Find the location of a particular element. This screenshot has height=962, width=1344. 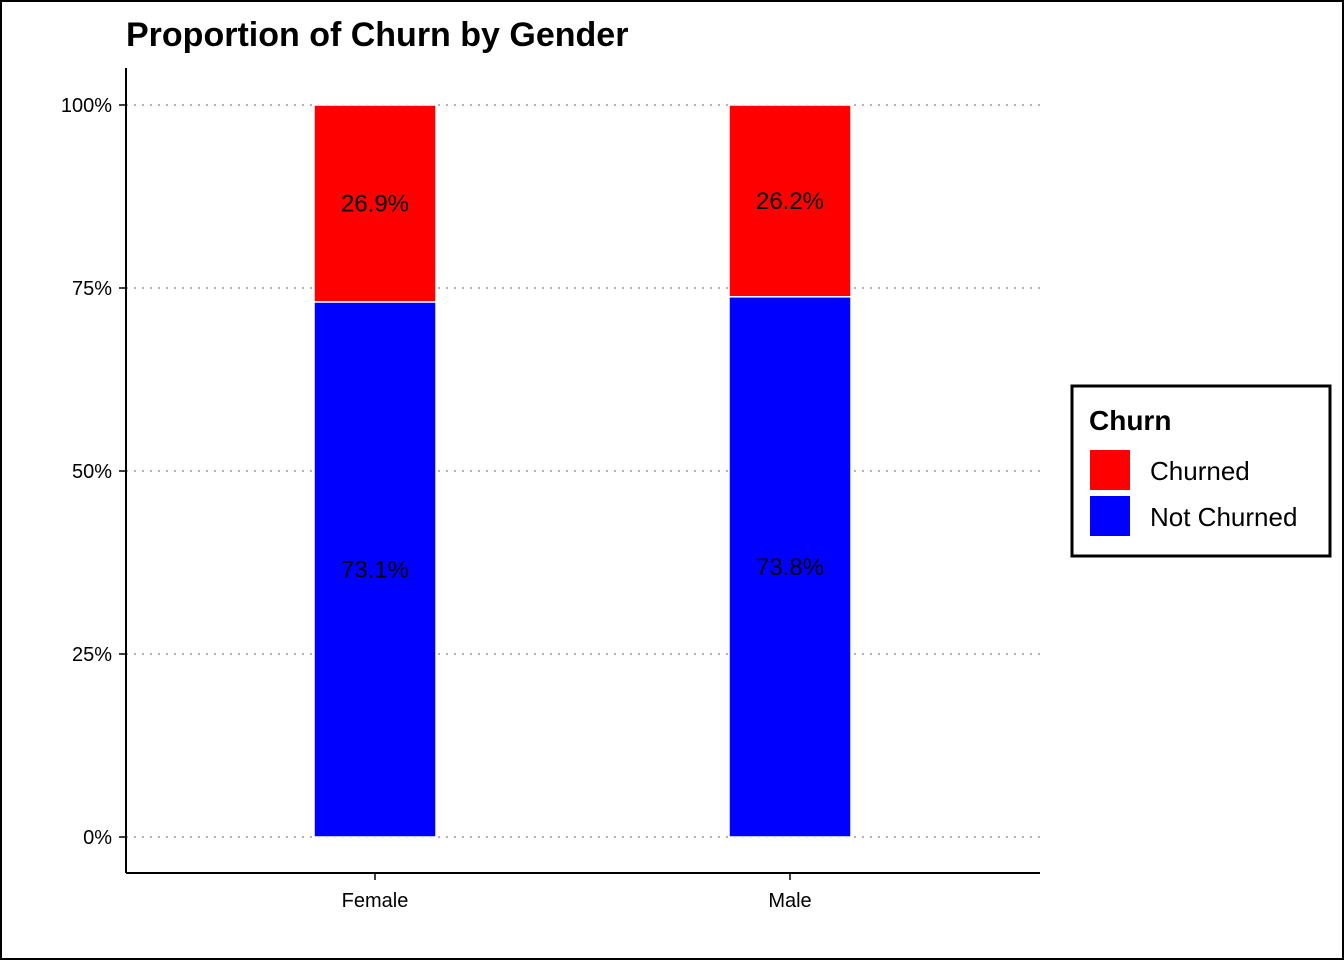

data-label: 73.1% is located at coordinates (375, 569).